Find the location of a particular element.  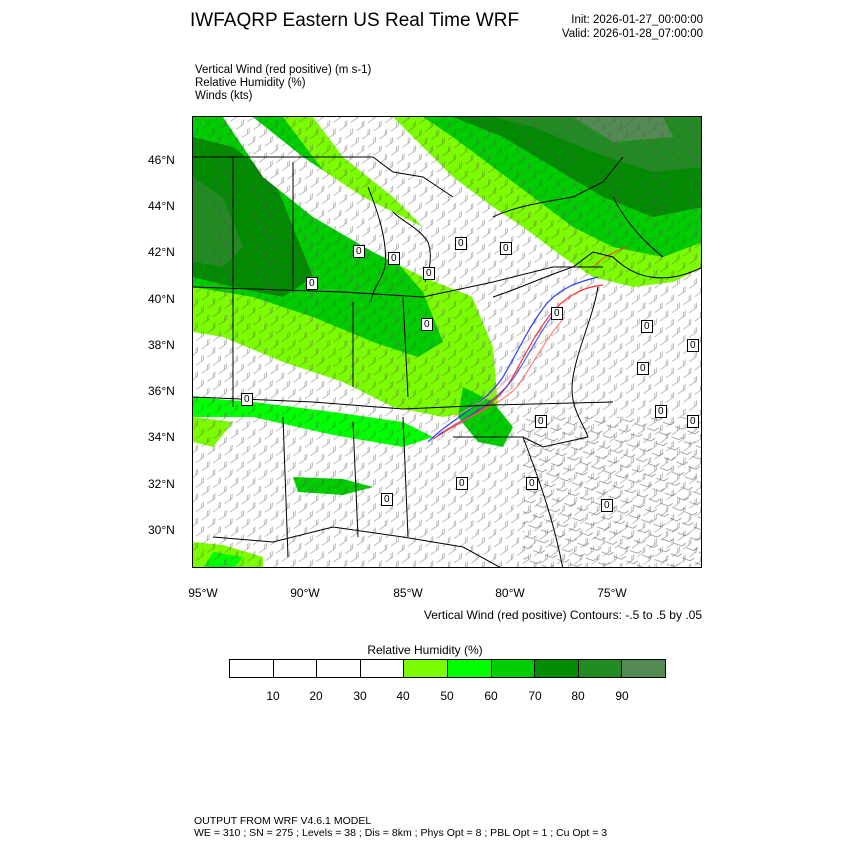

lat-tick-label: 46°N is located at coordinates (161, 160).